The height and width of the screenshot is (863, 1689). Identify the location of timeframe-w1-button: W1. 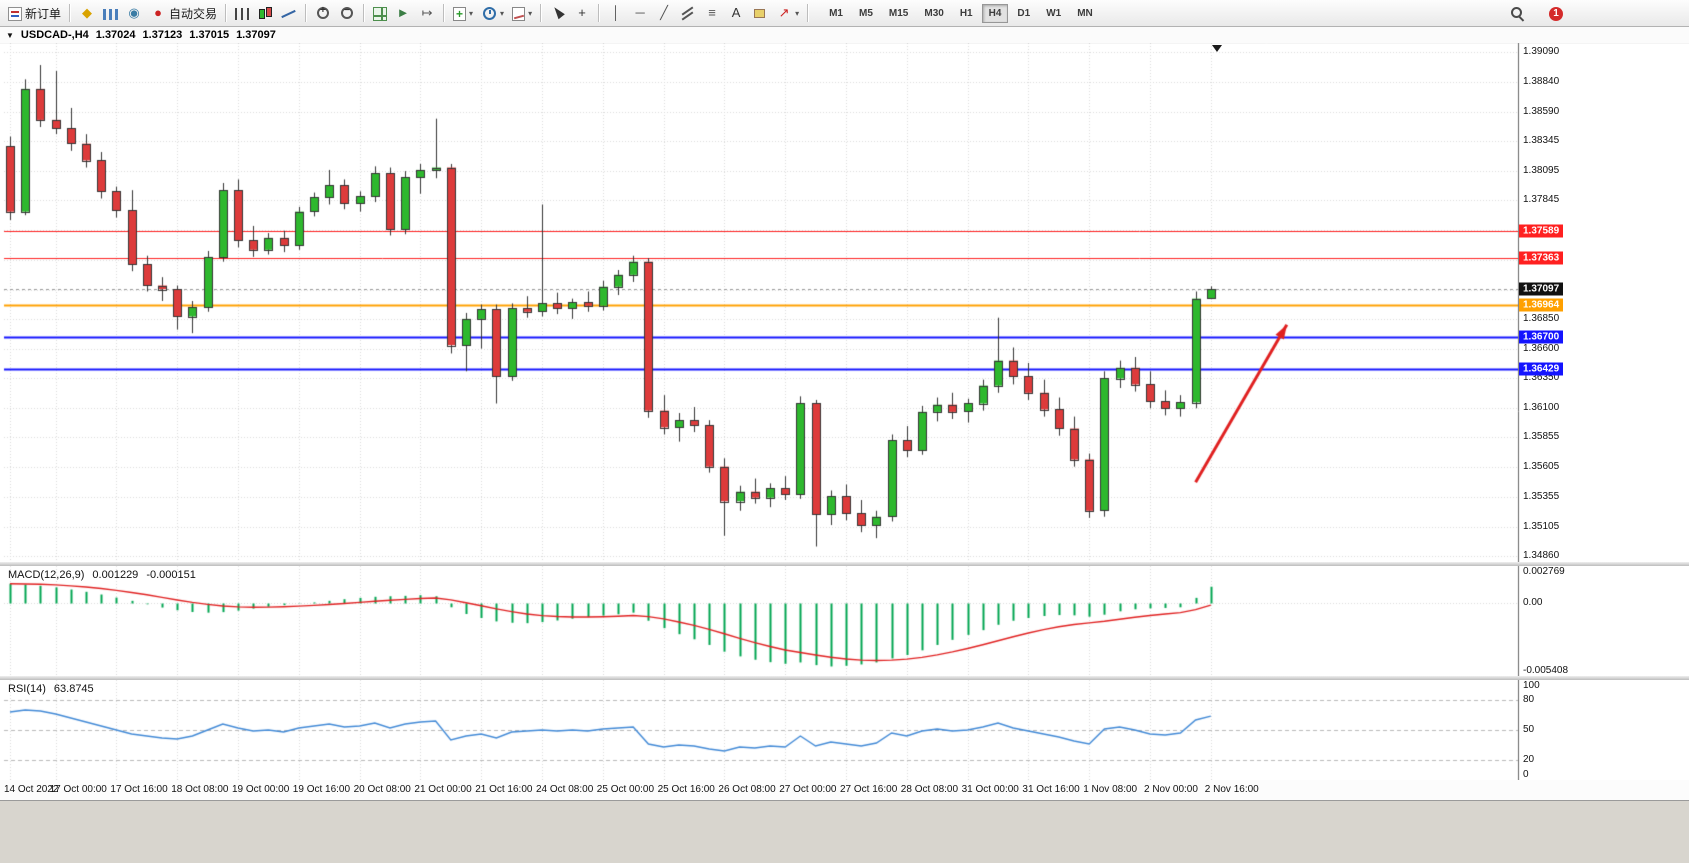
(1053, 13).